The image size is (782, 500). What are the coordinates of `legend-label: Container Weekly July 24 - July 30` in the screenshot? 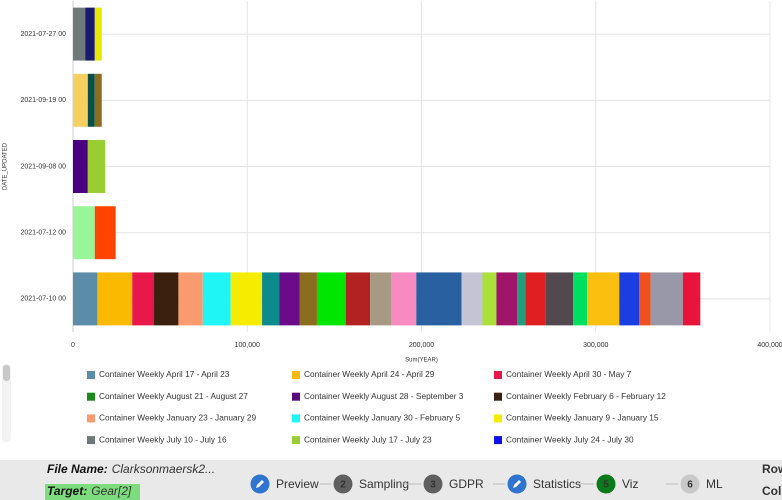 It's located at (570, 439).